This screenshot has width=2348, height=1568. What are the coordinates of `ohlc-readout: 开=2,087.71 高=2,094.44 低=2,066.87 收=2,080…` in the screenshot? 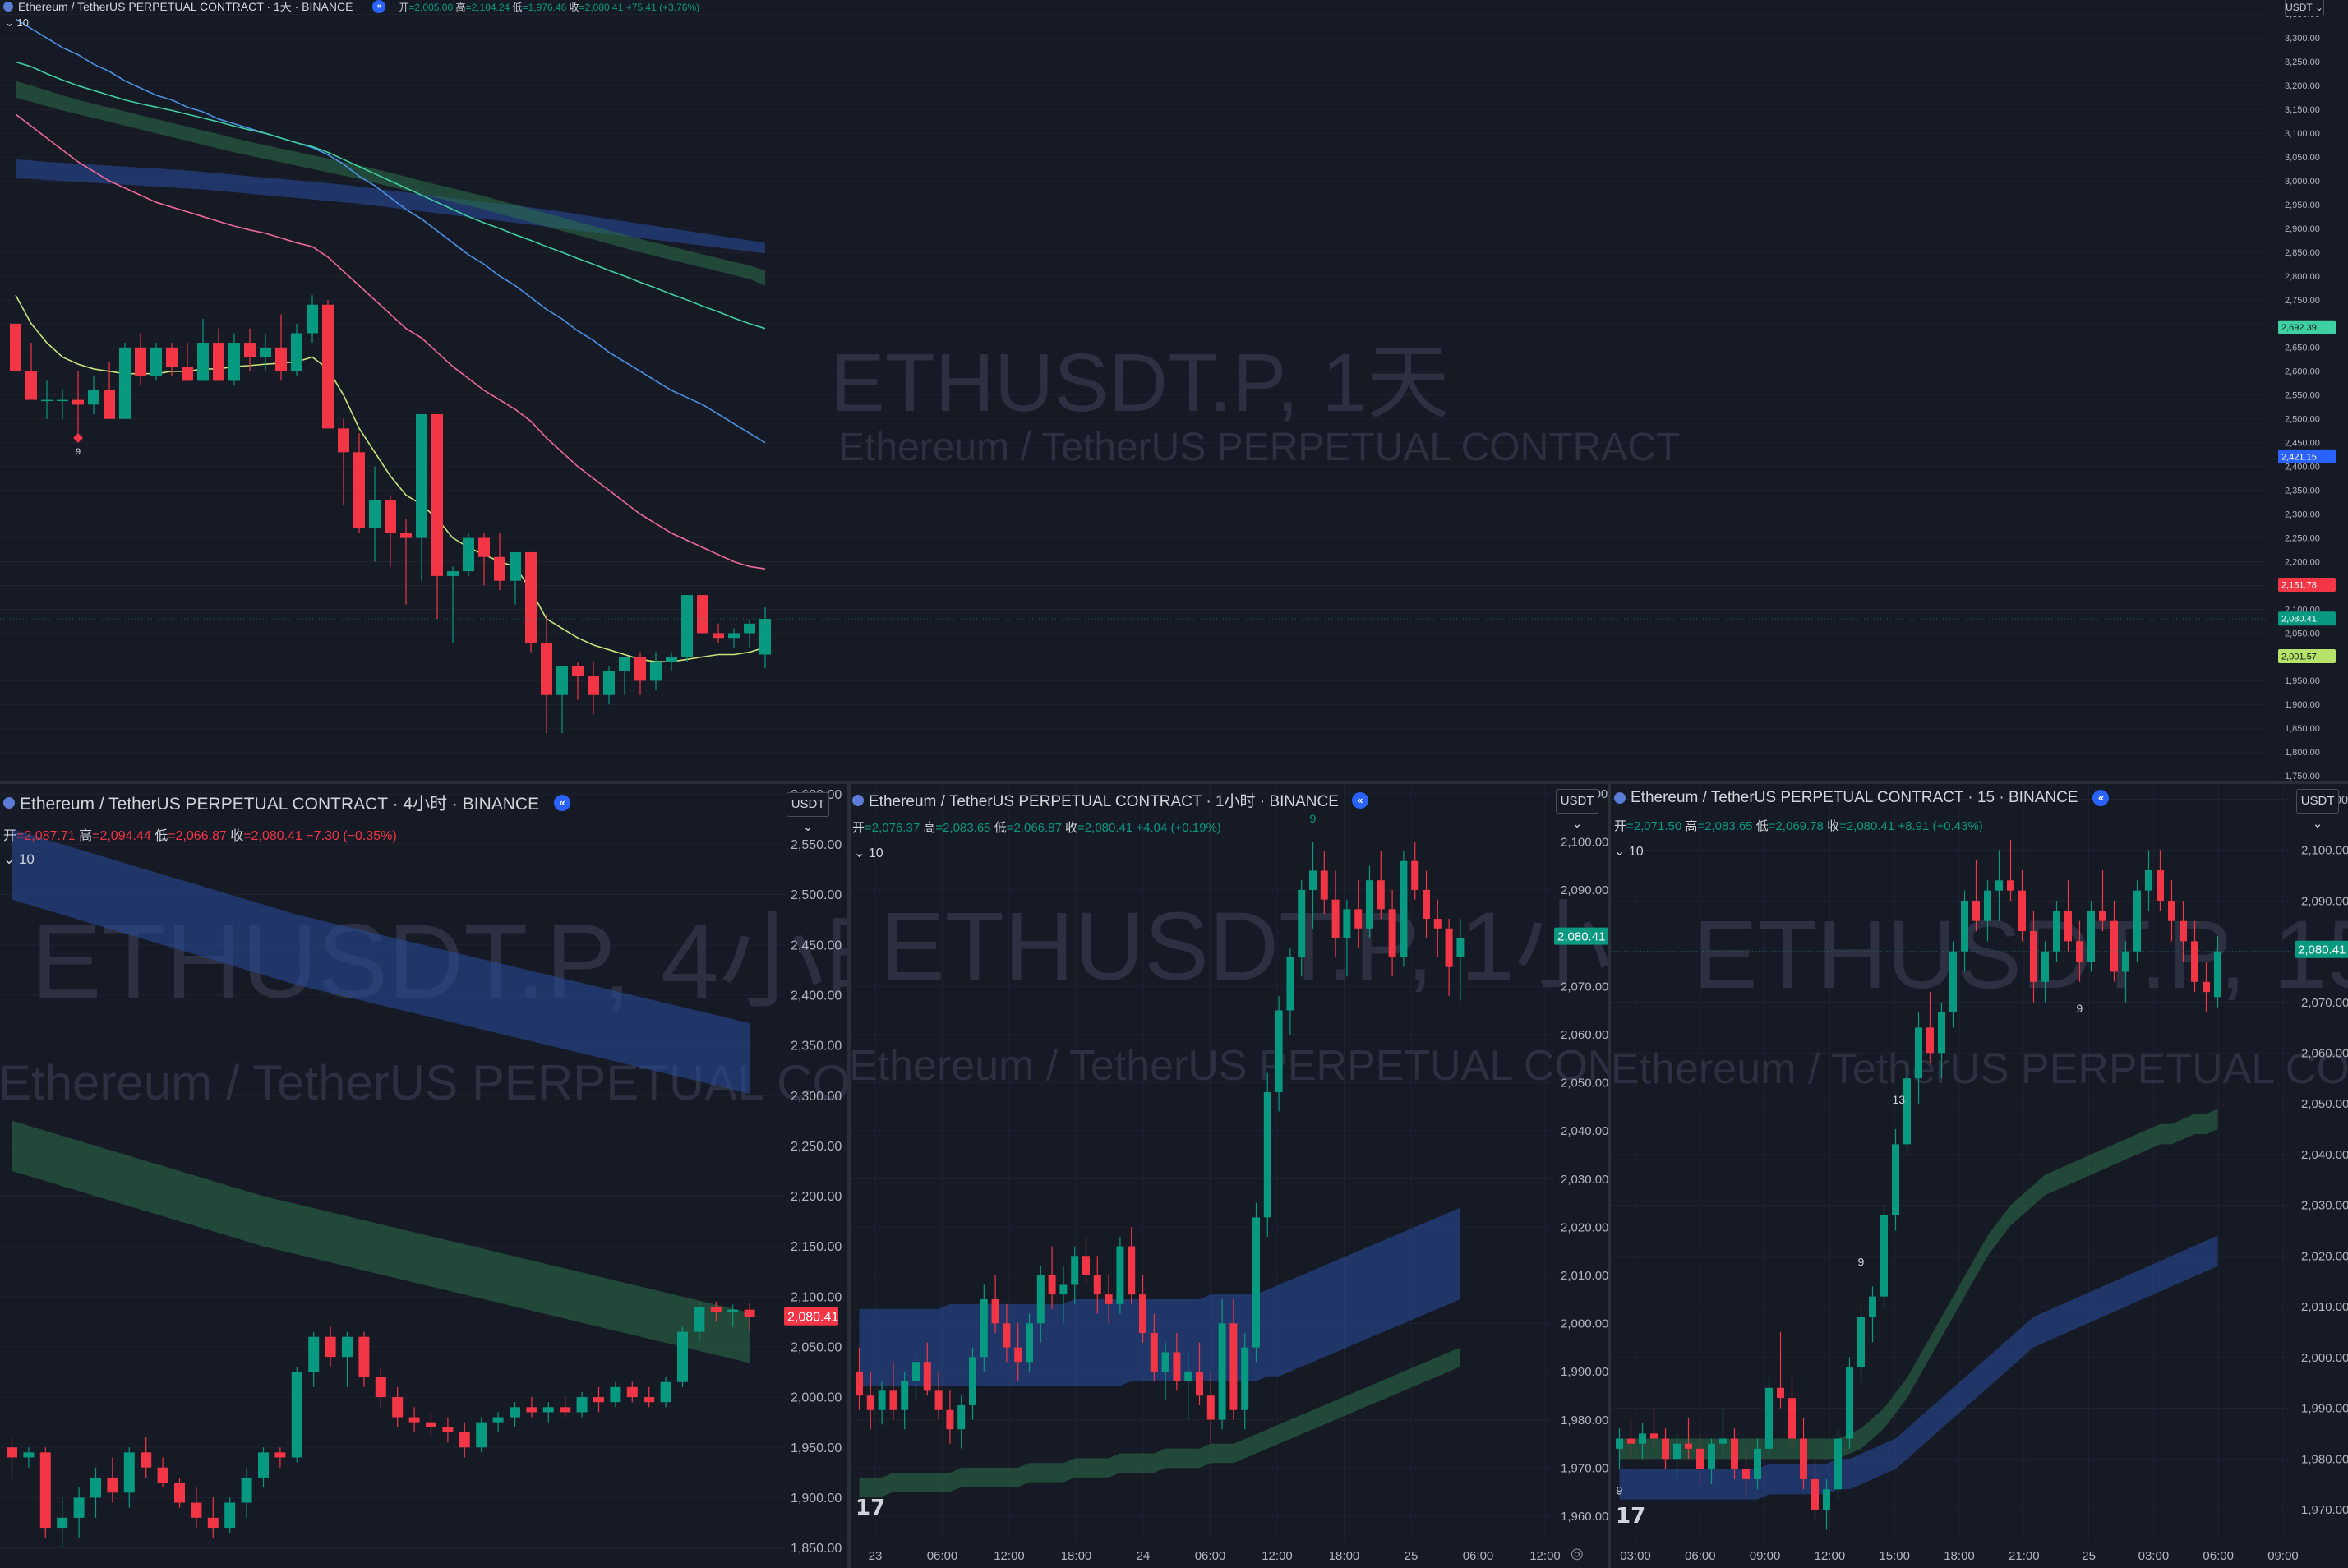 It's located at (200, 836).